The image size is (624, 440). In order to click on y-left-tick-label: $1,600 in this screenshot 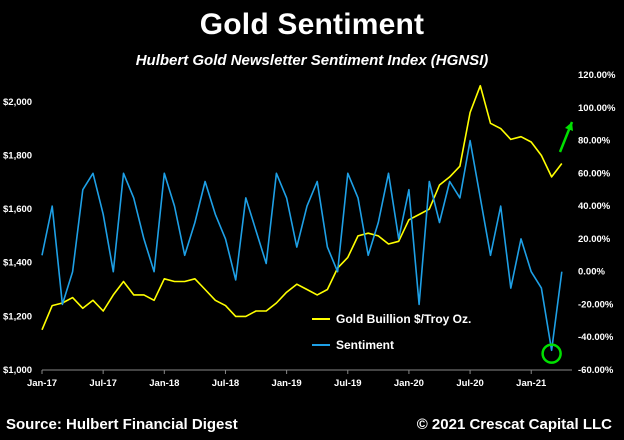, I will do `click(17, 209)`.